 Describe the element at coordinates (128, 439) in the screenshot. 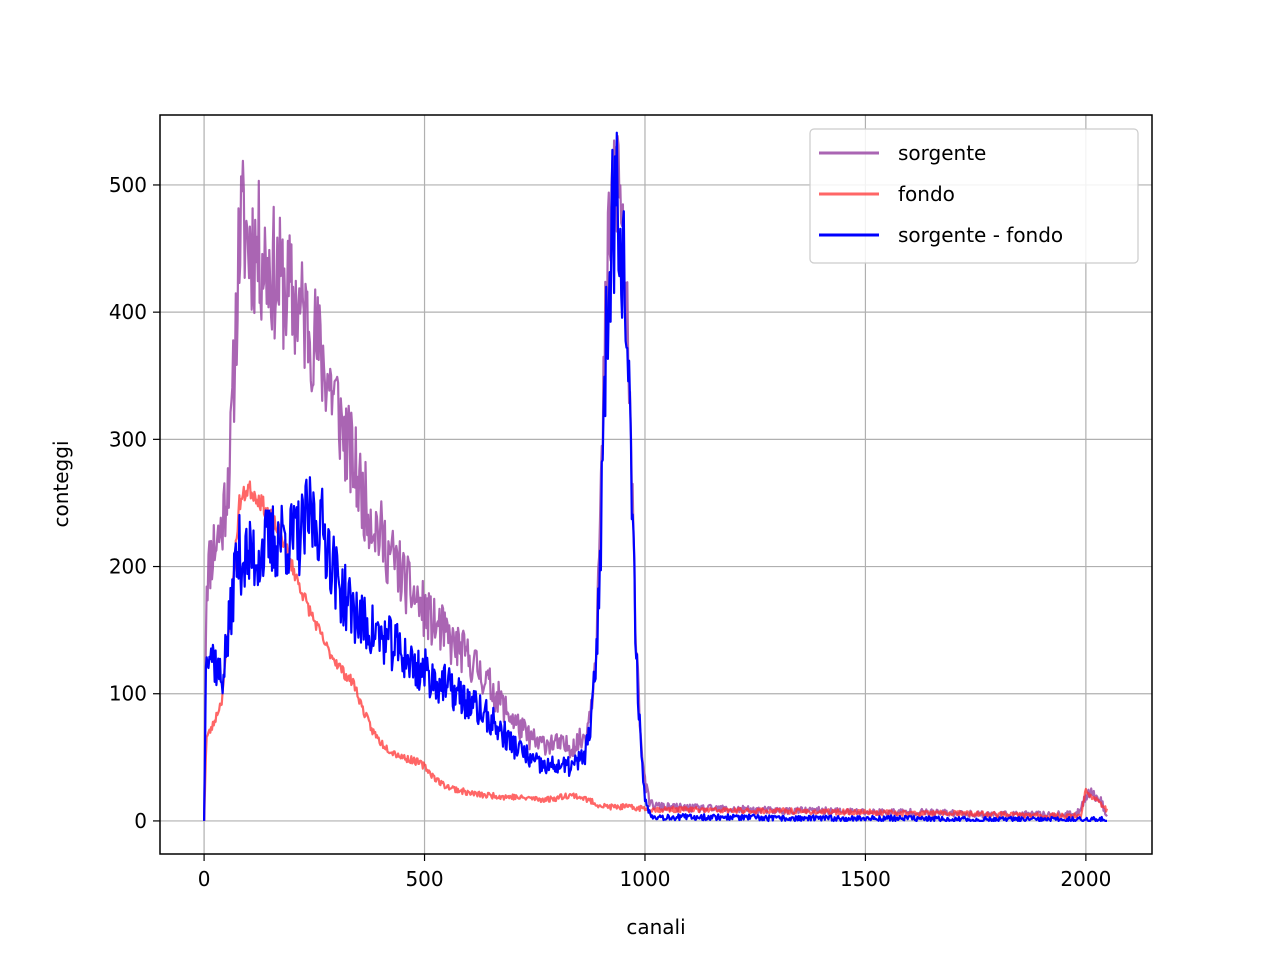

I see `y-tick-label: 300` at that location.